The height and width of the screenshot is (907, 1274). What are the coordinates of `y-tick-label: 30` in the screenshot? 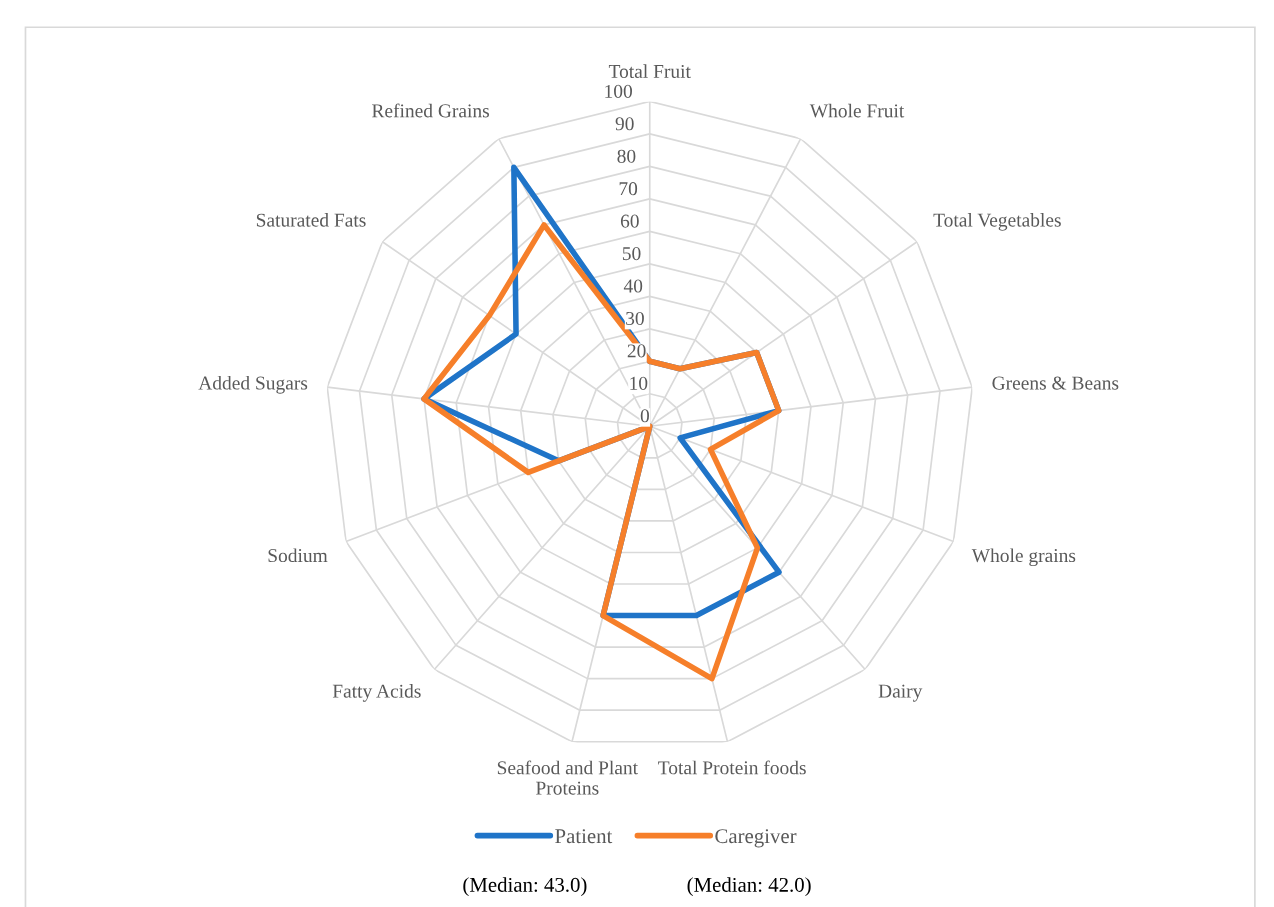 It's located at (635, 318).